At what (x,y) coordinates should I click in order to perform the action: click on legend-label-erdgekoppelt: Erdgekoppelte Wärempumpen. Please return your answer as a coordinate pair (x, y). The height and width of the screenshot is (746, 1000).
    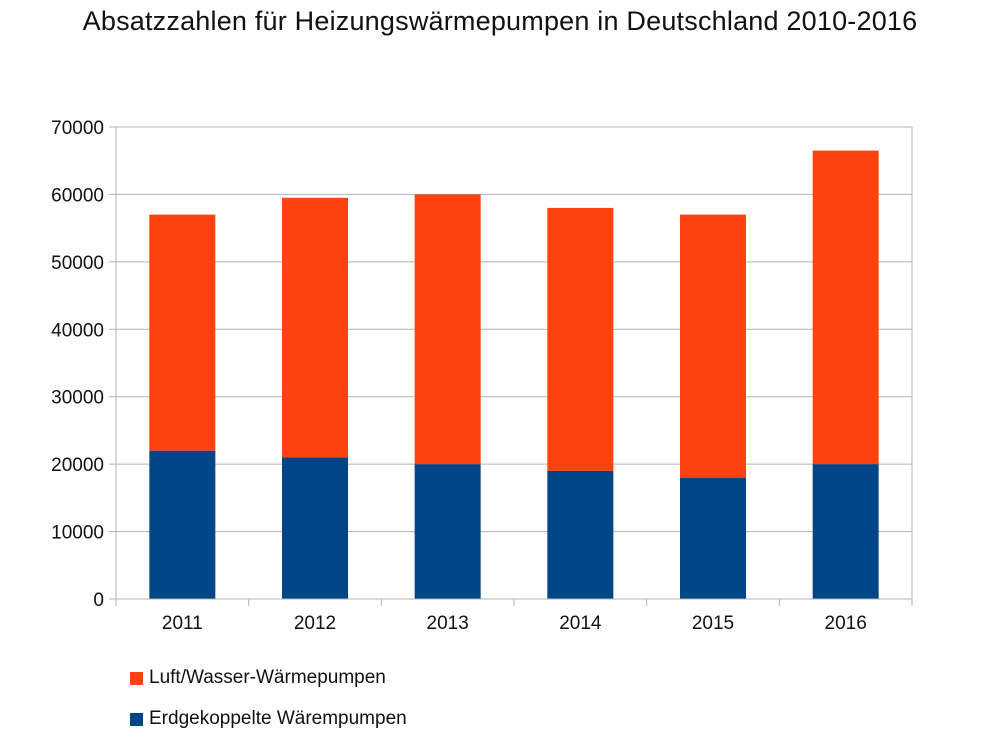
    Looking at the image, I should click on (278, 718).